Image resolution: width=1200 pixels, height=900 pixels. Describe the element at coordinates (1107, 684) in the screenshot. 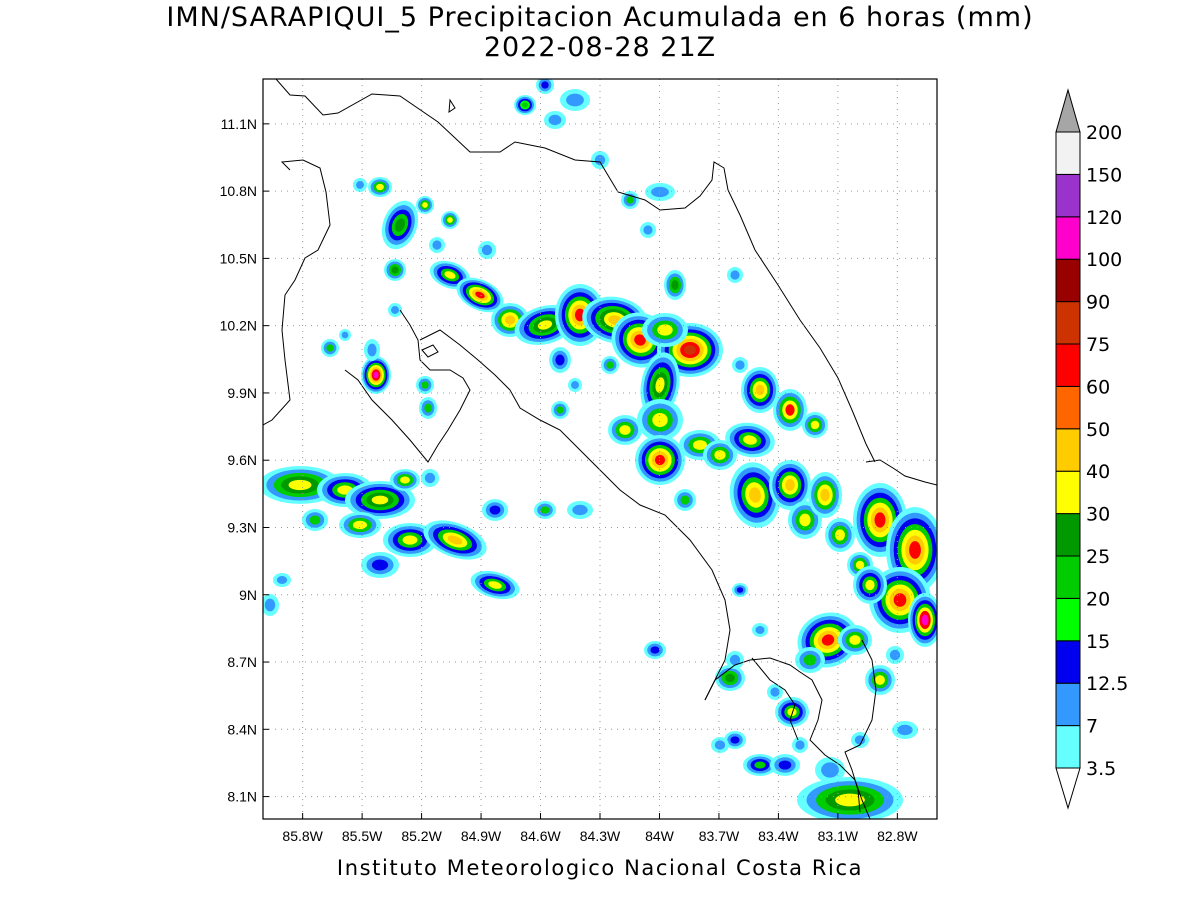

I see `colorbar-label: 12.5` at that location.